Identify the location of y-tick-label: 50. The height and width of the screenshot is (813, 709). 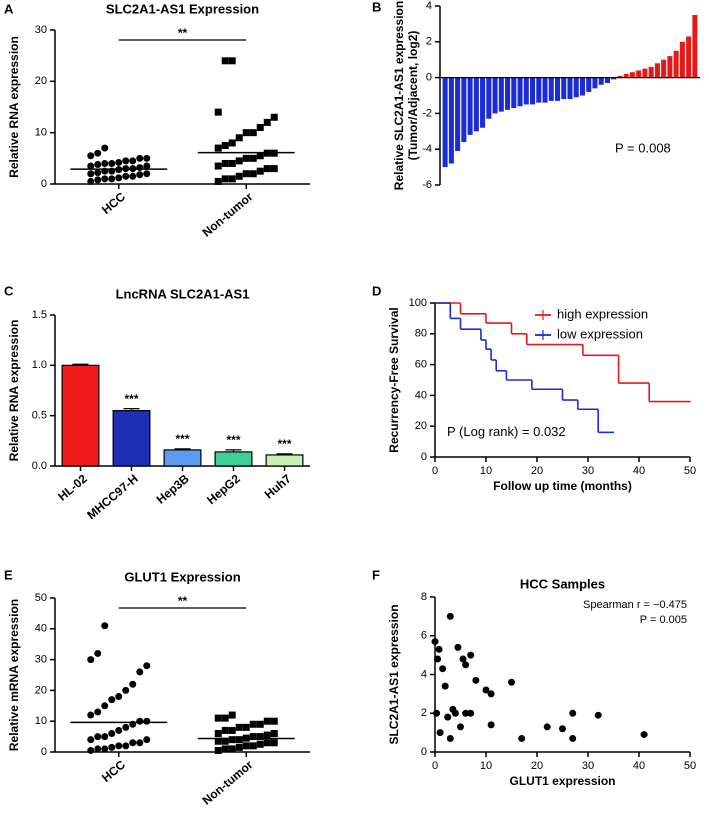
(41, 598).